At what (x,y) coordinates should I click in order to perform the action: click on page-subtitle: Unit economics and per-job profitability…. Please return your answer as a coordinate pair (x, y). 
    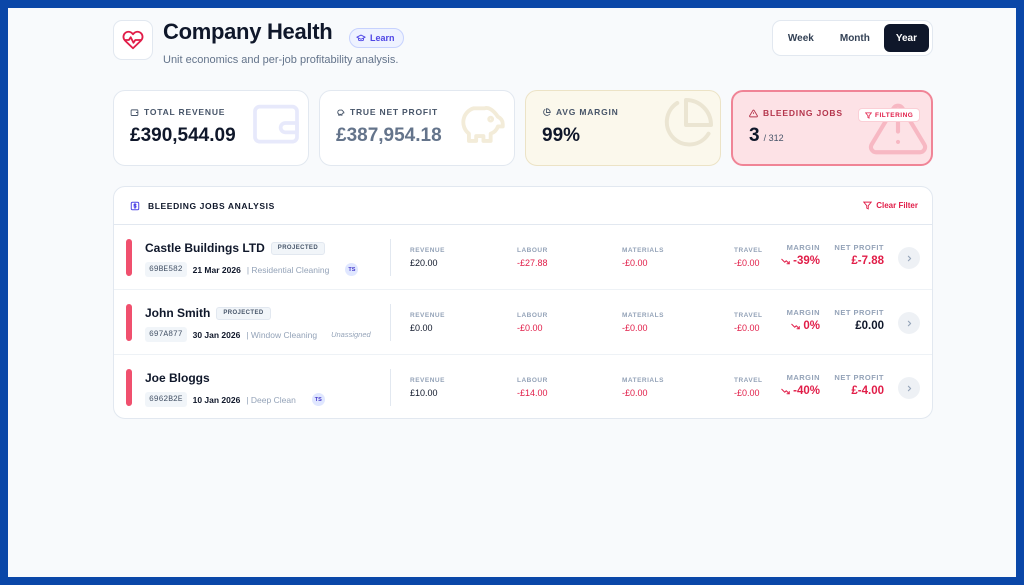
    Looking at the image, I should click on (281, 60).